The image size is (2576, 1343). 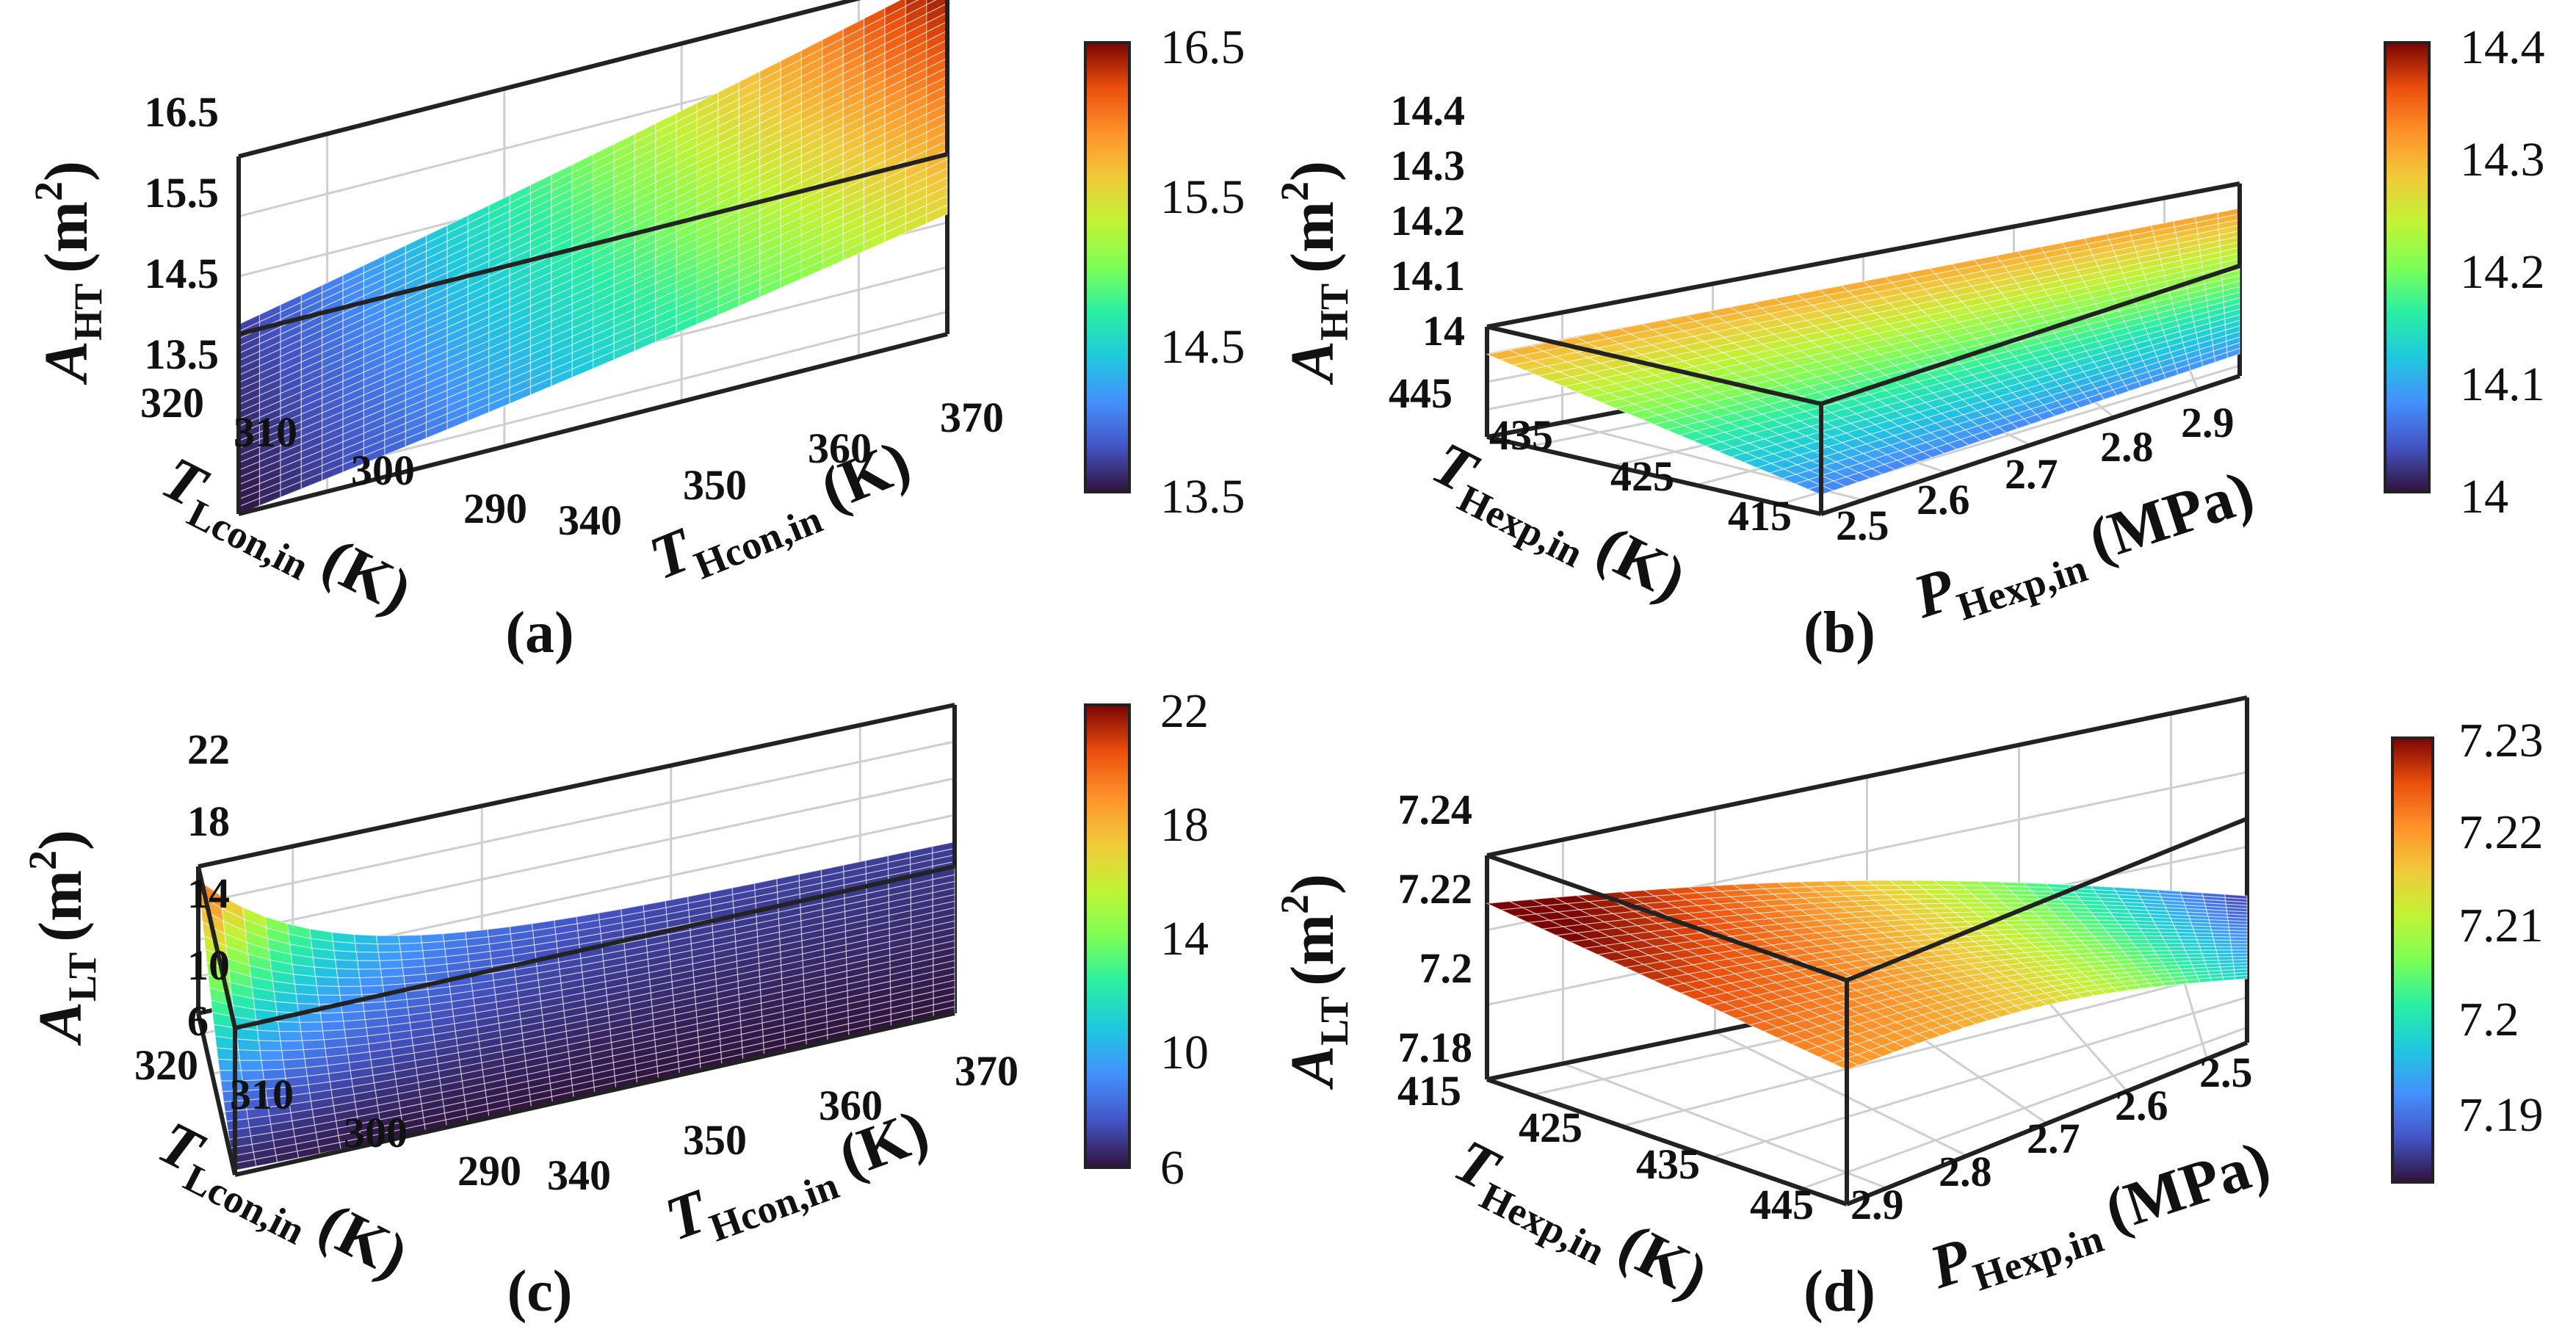 What do you see at coordinates (1428, 276) in the screenshot?
I see `panel-b-z-tick: 14.1` at bounding box center [1428, 276].